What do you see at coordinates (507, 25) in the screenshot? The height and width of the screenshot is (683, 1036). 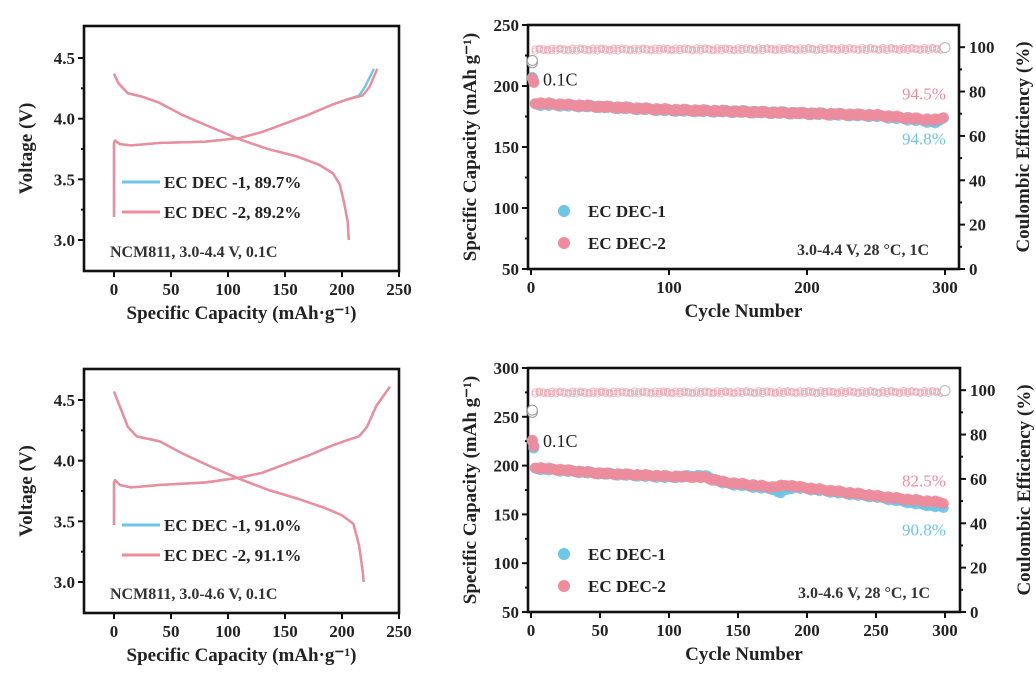 I see `y-tick-label: 250` at bounding box center [507, 25].